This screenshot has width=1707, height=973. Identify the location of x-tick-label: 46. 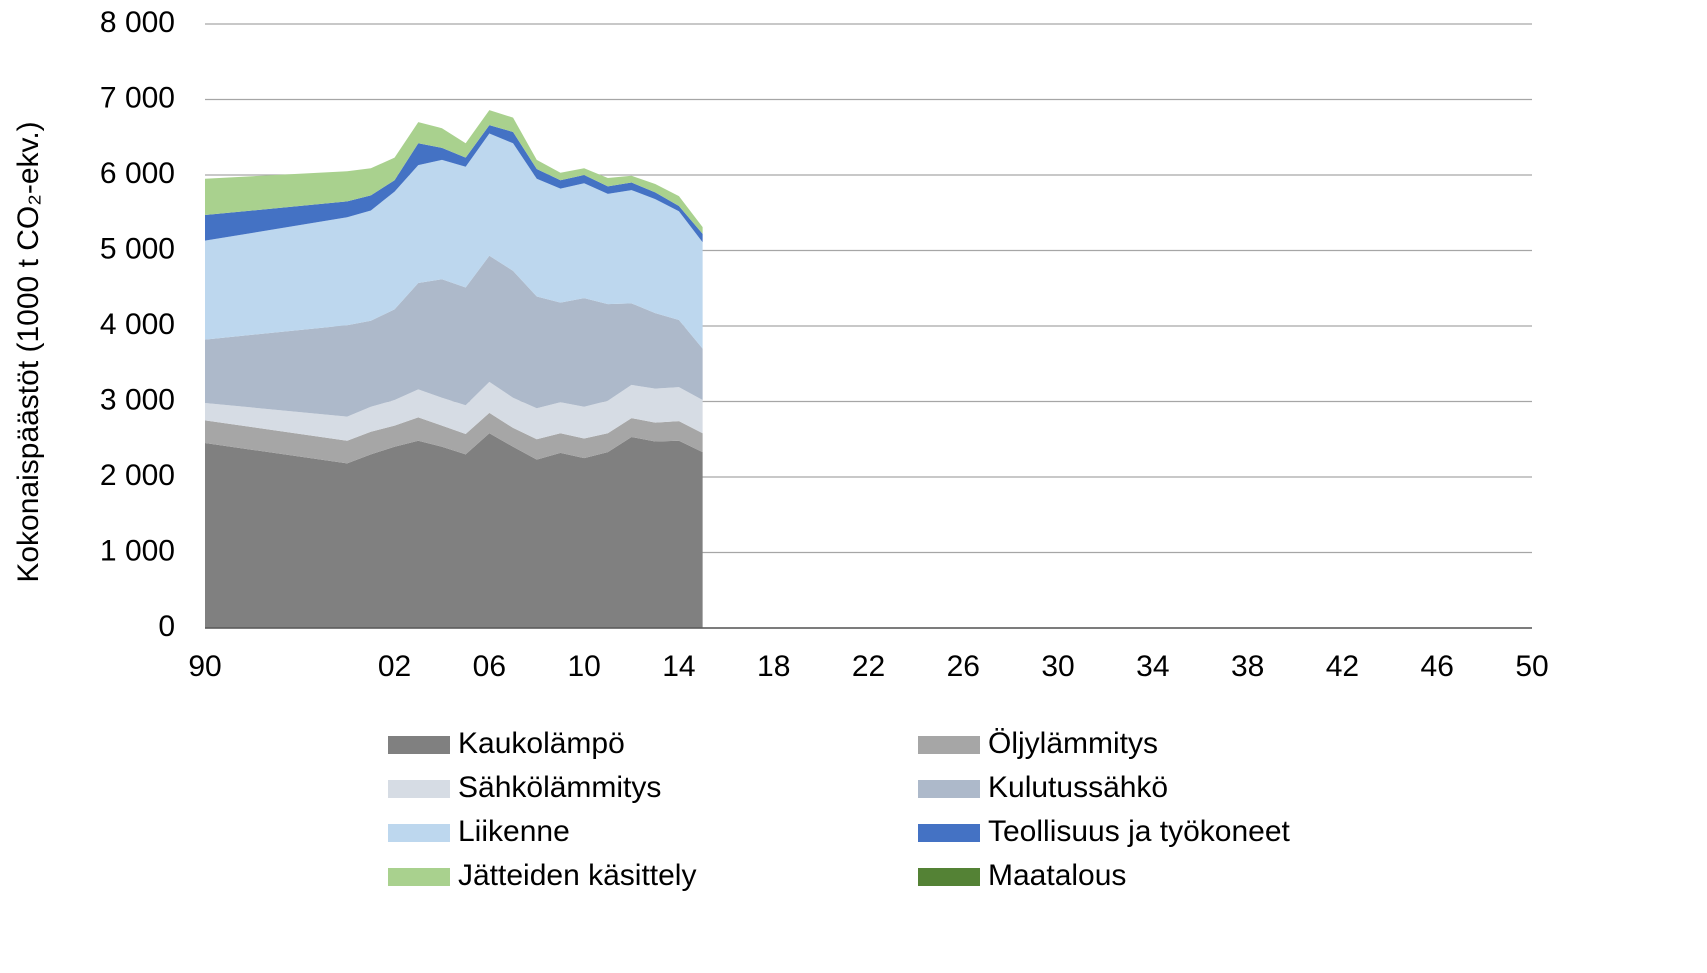
(1437, 666).